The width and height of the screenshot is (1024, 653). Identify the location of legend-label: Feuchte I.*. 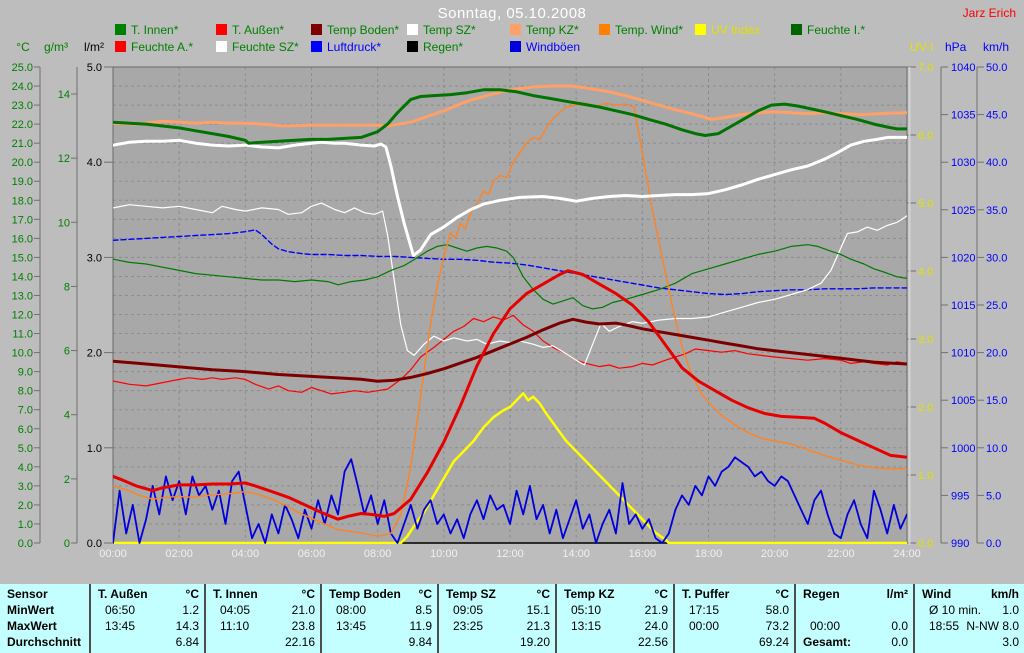
(836, 30).